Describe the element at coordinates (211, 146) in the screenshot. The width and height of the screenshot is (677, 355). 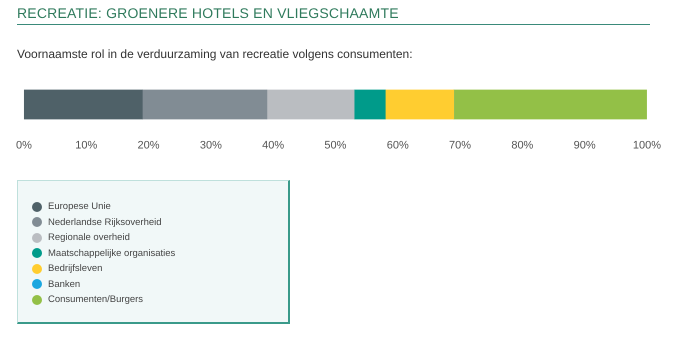
I see `x-tick-label: 30%` at that location.